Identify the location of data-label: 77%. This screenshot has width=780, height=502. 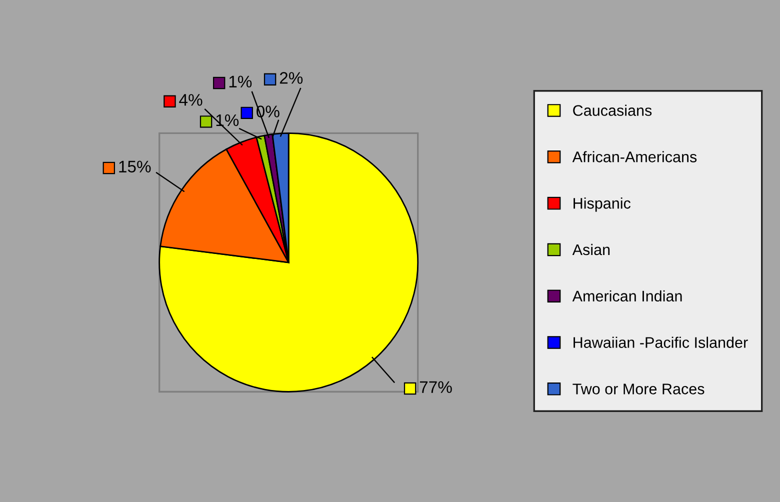
(436, 387).